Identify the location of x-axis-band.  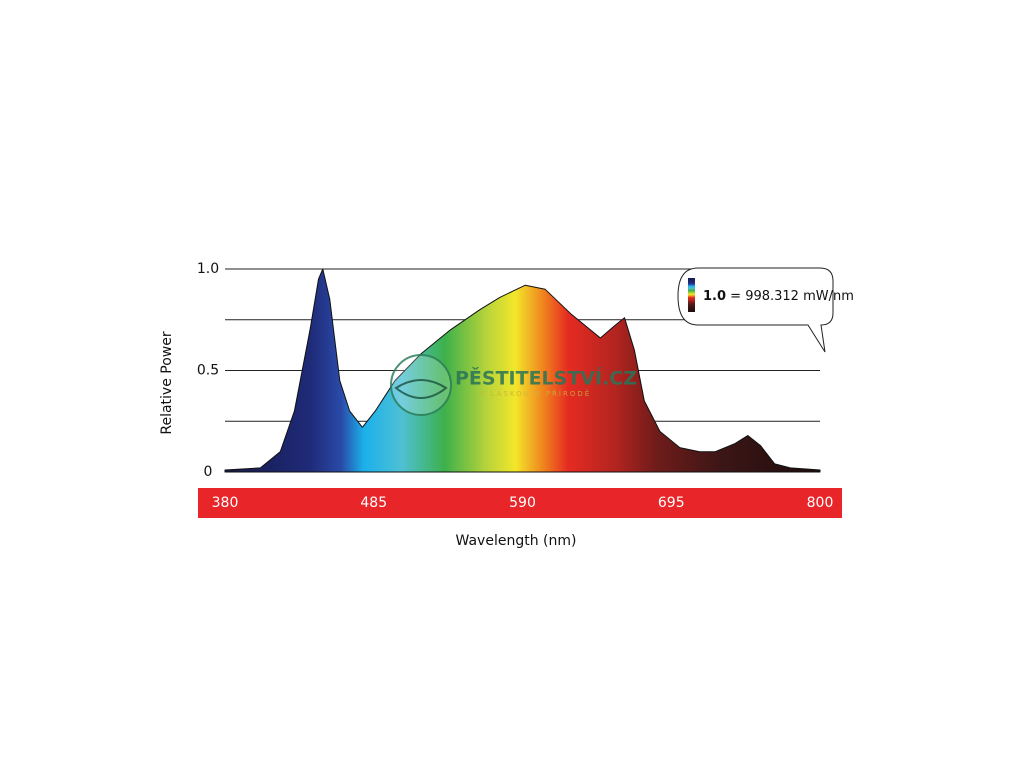
(520, 503).